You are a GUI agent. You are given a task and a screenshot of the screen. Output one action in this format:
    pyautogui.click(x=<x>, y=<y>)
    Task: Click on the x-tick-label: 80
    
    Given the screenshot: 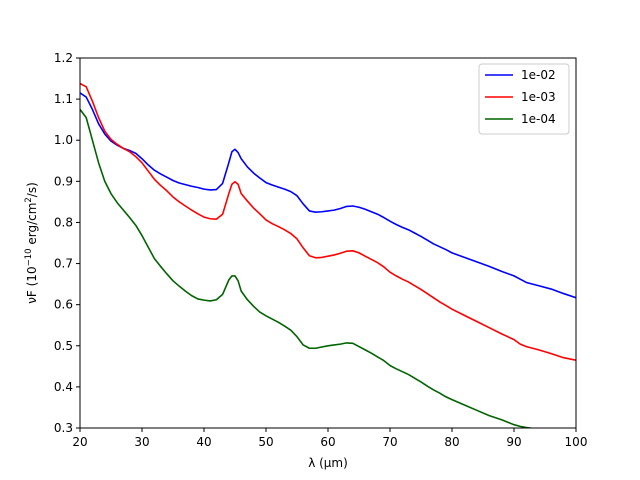 What is the action you would take?
    pyautogui.click(x=451, y=442)
    